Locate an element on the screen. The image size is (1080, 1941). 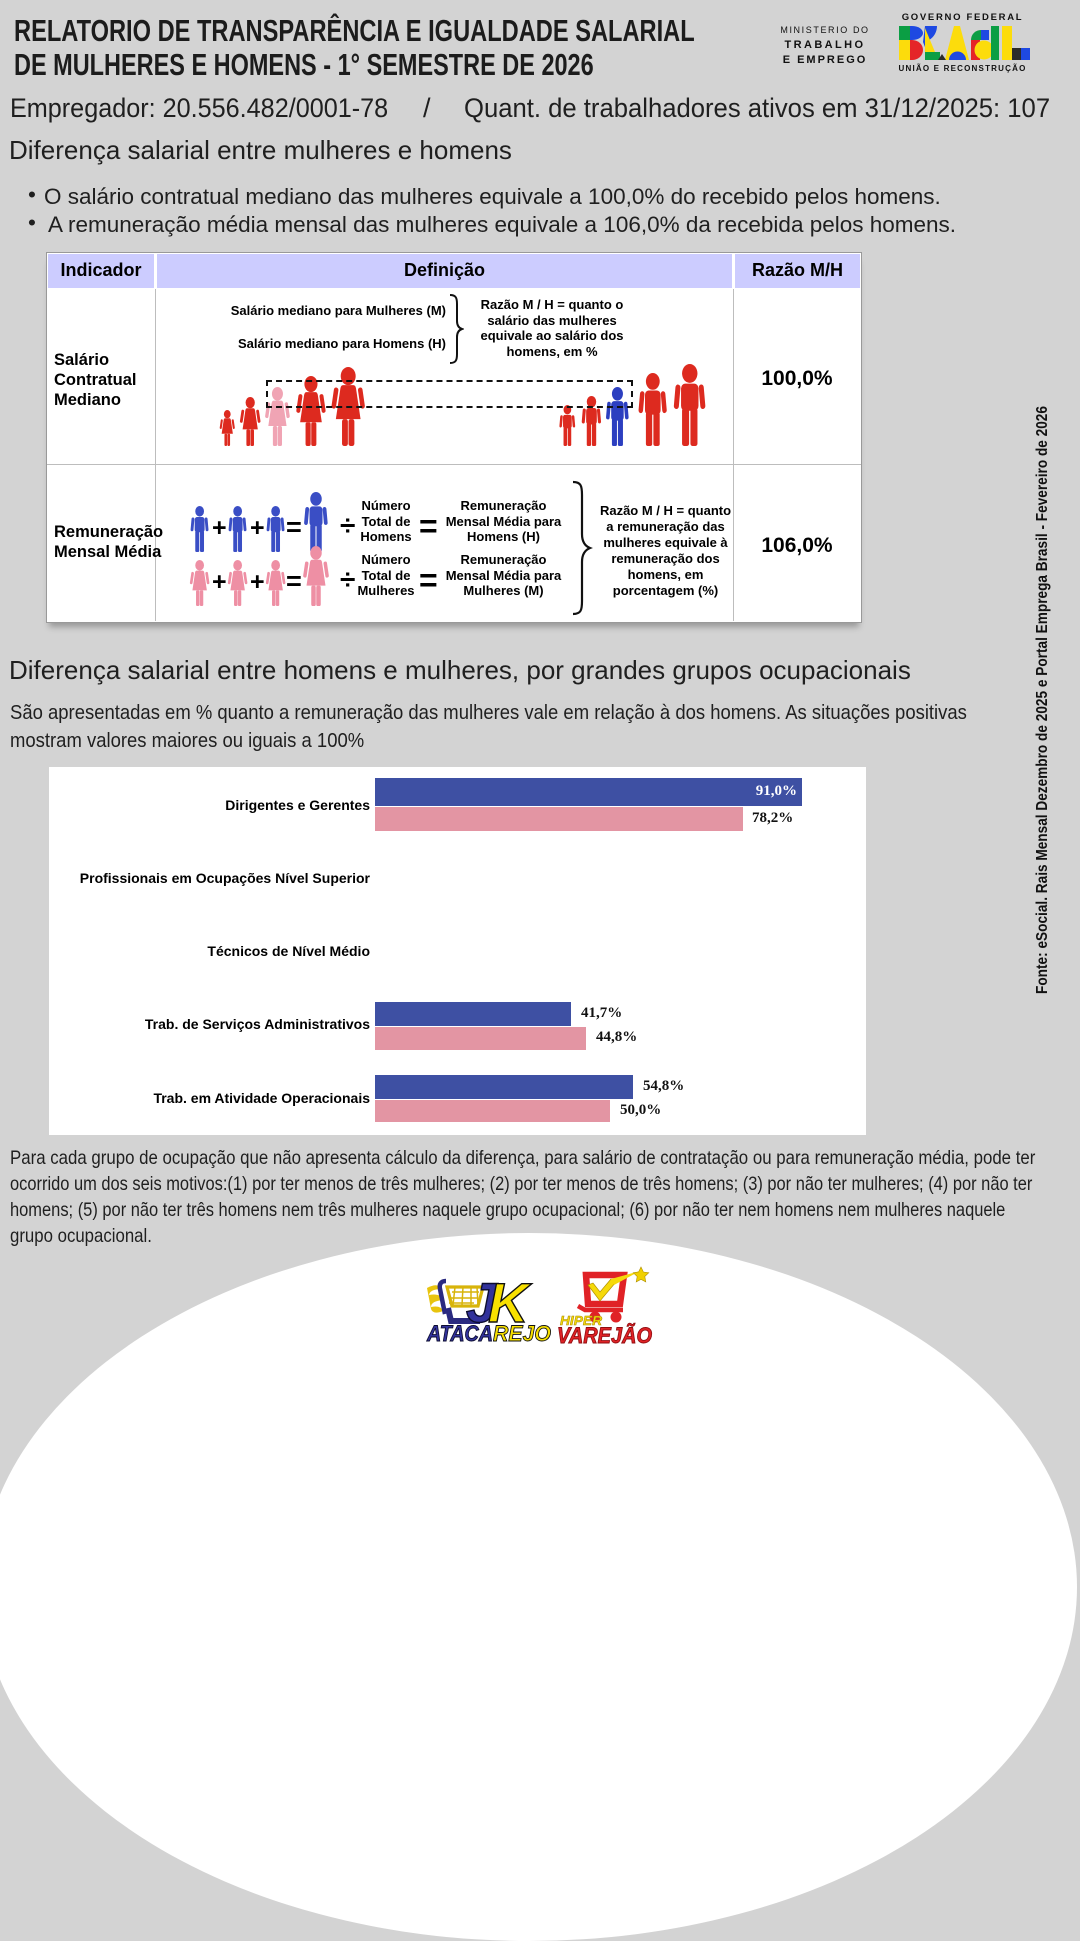
svg-text: REJO is located at coordinates (522, 1333).